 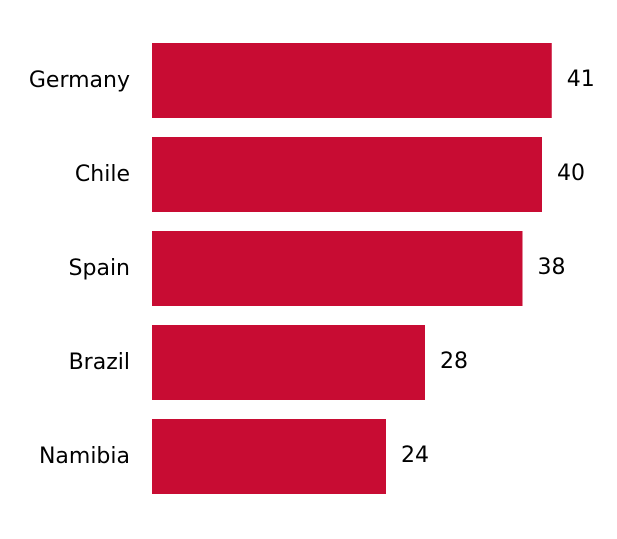 What do you see at coordinates (347, 174) in the screenshot?
I see `bar-chile` at bounding box center [347, 174].